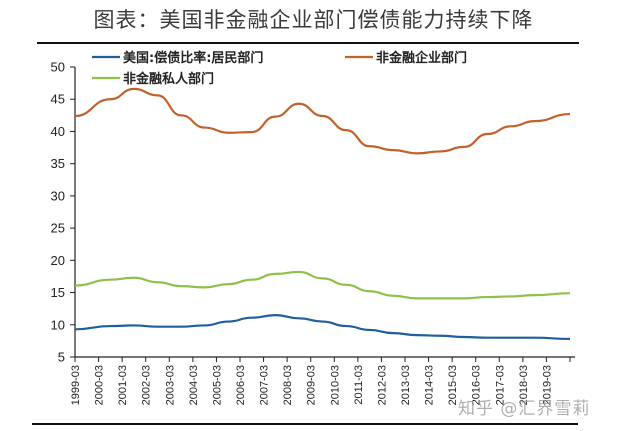  I want to click on x-tick-label: 2006-03, so click(241, 385).